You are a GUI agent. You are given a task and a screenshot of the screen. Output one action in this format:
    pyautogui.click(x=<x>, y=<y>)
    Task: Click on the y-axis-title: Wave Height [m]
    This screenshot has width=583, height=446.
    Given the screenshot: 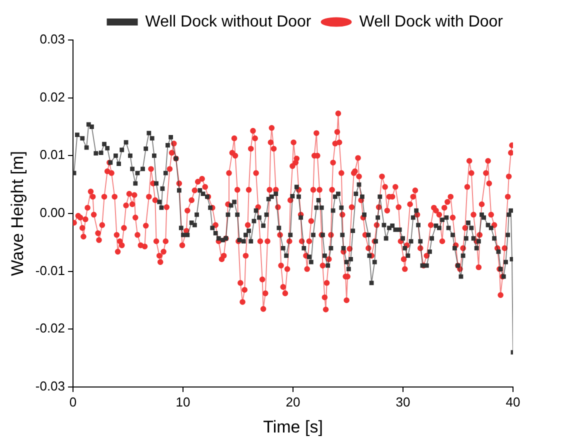 What is the action you would take?
    pyautogui.click(x=17, y=213)
    